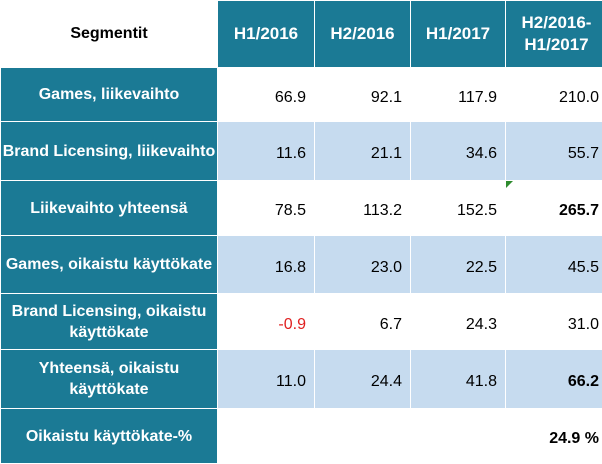 The width and height of the screenshot is (602, 464). I want to click on row-label: Games, liikevaihto, so click(109, 95).